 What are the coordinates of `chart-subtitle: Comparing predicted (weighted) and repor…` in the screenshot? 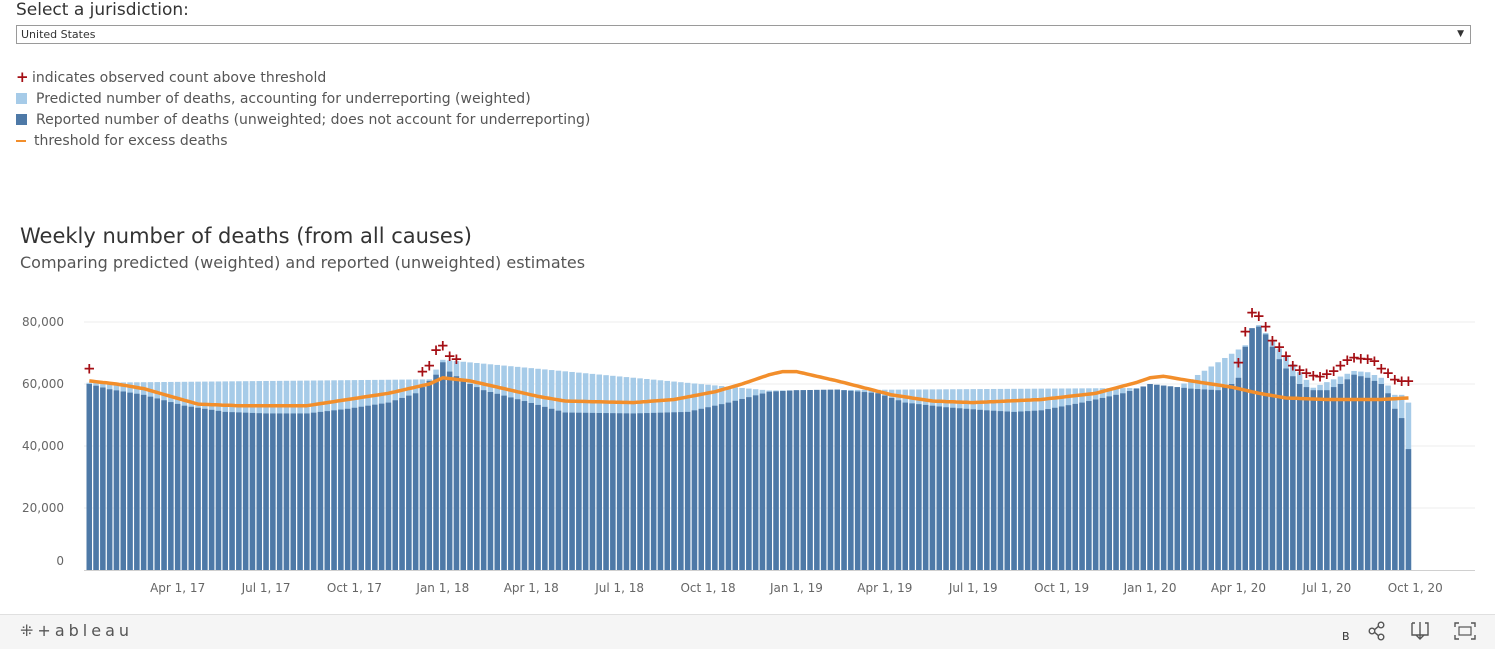 It's located at (303, 262).